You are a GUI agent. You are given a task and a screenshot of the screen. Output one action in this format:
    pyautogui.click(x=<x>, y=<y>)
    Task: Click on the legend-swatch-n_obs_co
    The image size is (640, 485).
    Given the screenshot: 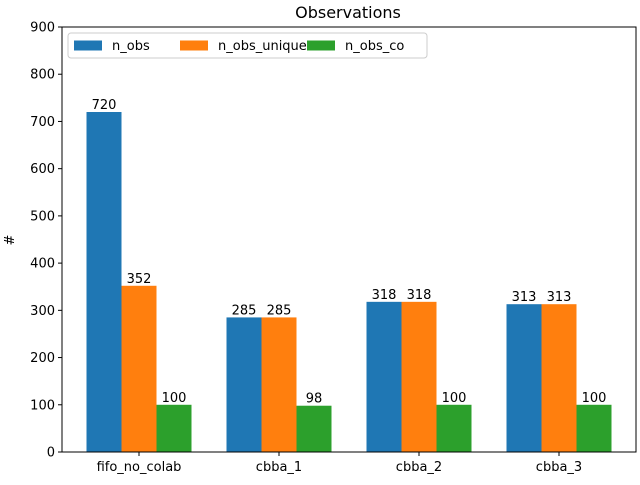 What is the action you would take?
    pyautogui.click(x=321, y=45)
    